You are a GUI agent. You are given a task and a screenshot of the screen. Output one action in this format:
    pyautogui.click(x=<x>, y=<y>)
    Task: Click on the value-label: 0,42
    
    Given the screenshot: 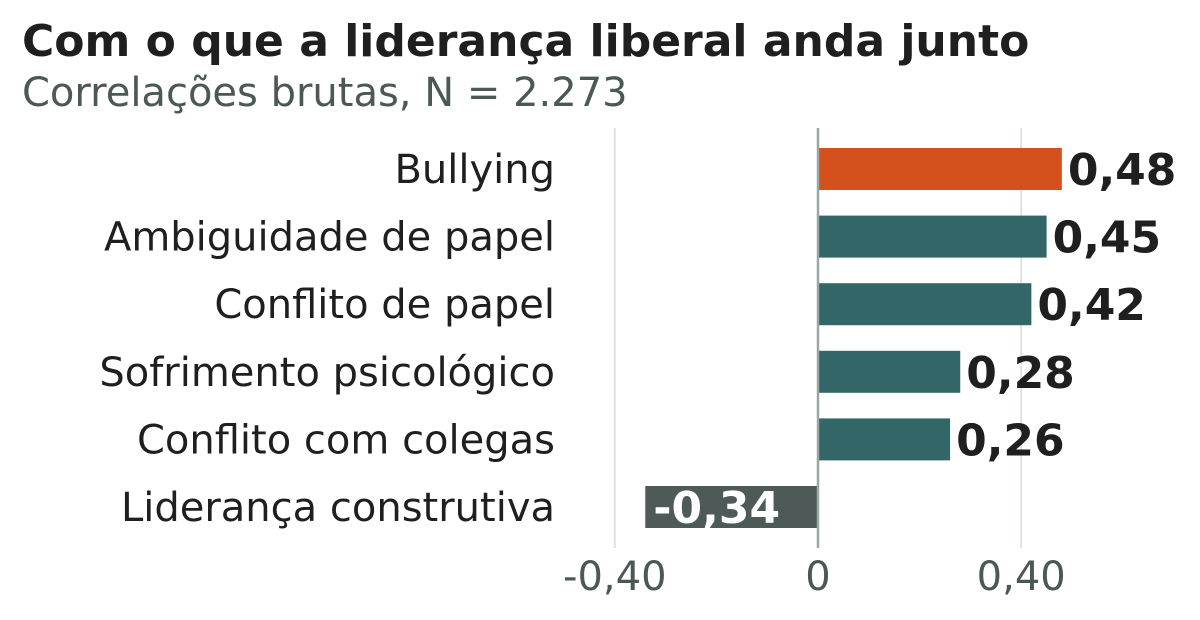 What is the action you would take?
    pyautogui.click(x=1091, y=305)
    